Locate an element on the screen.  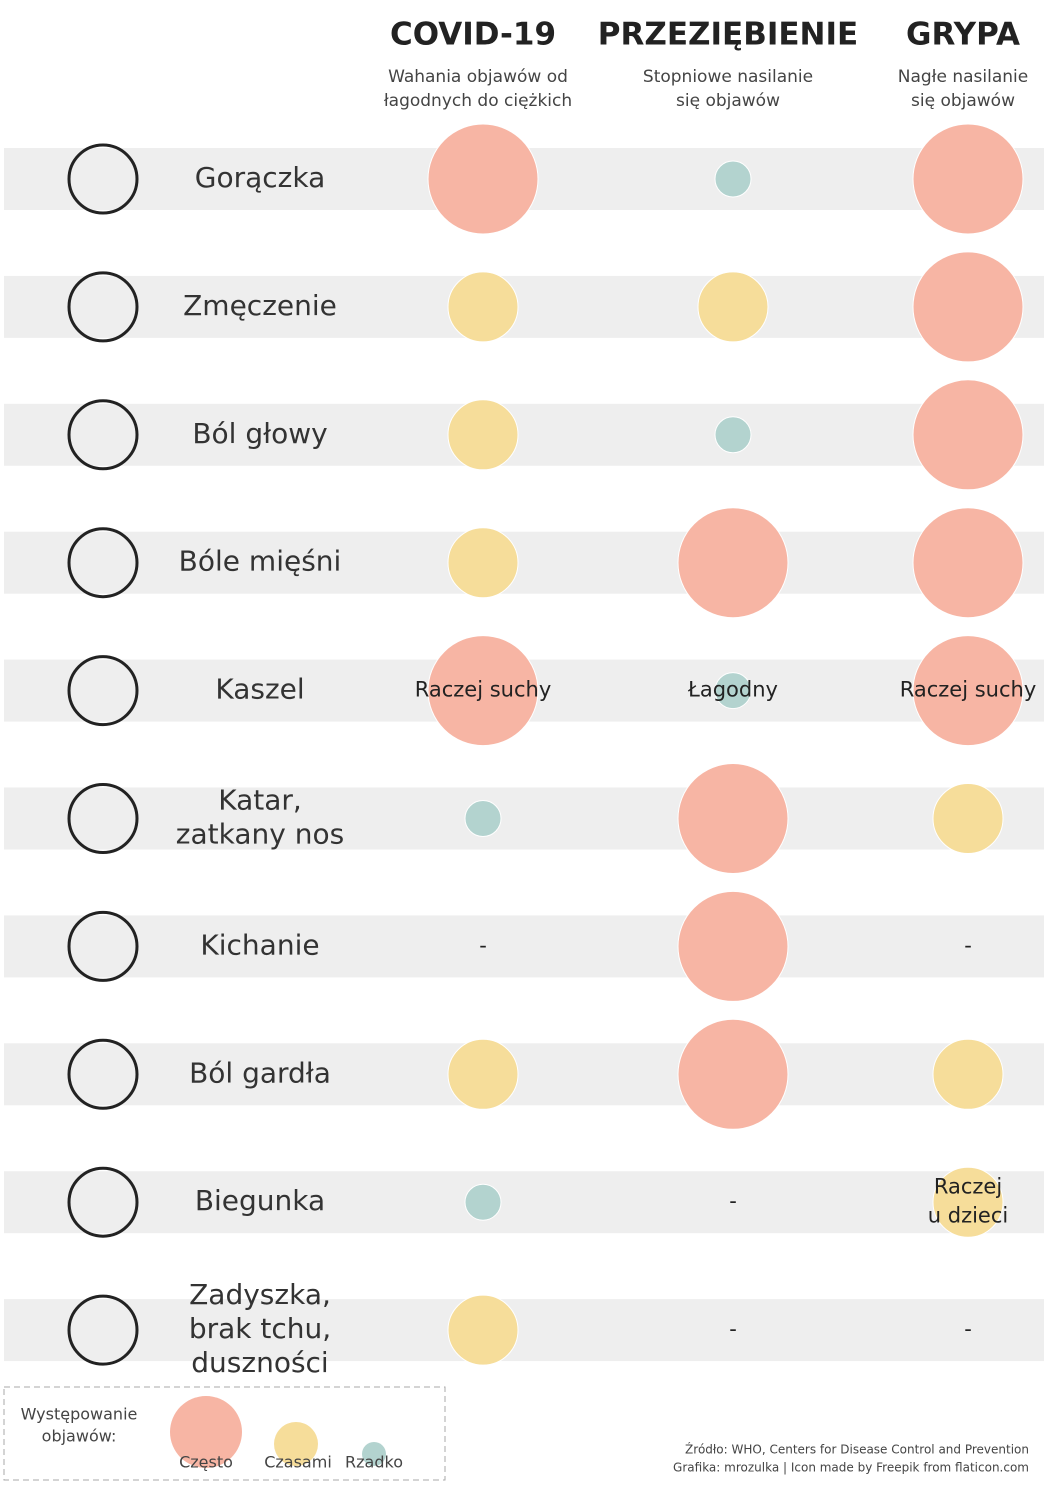
row-label: Ból głowy is located at coordinates (259, 433).